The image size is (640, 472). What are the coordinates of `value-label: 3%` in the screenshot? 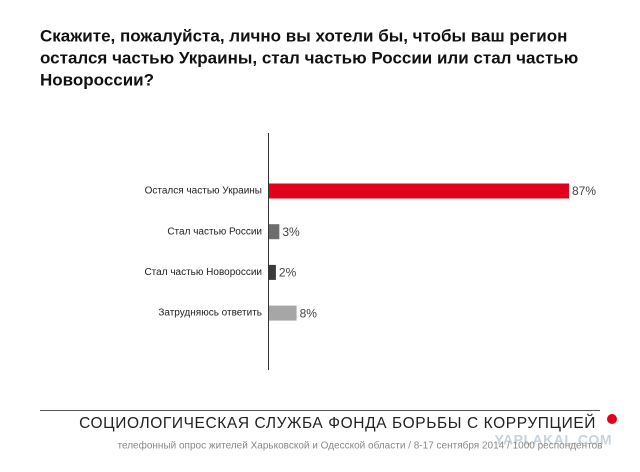 It's located at (291, 232).